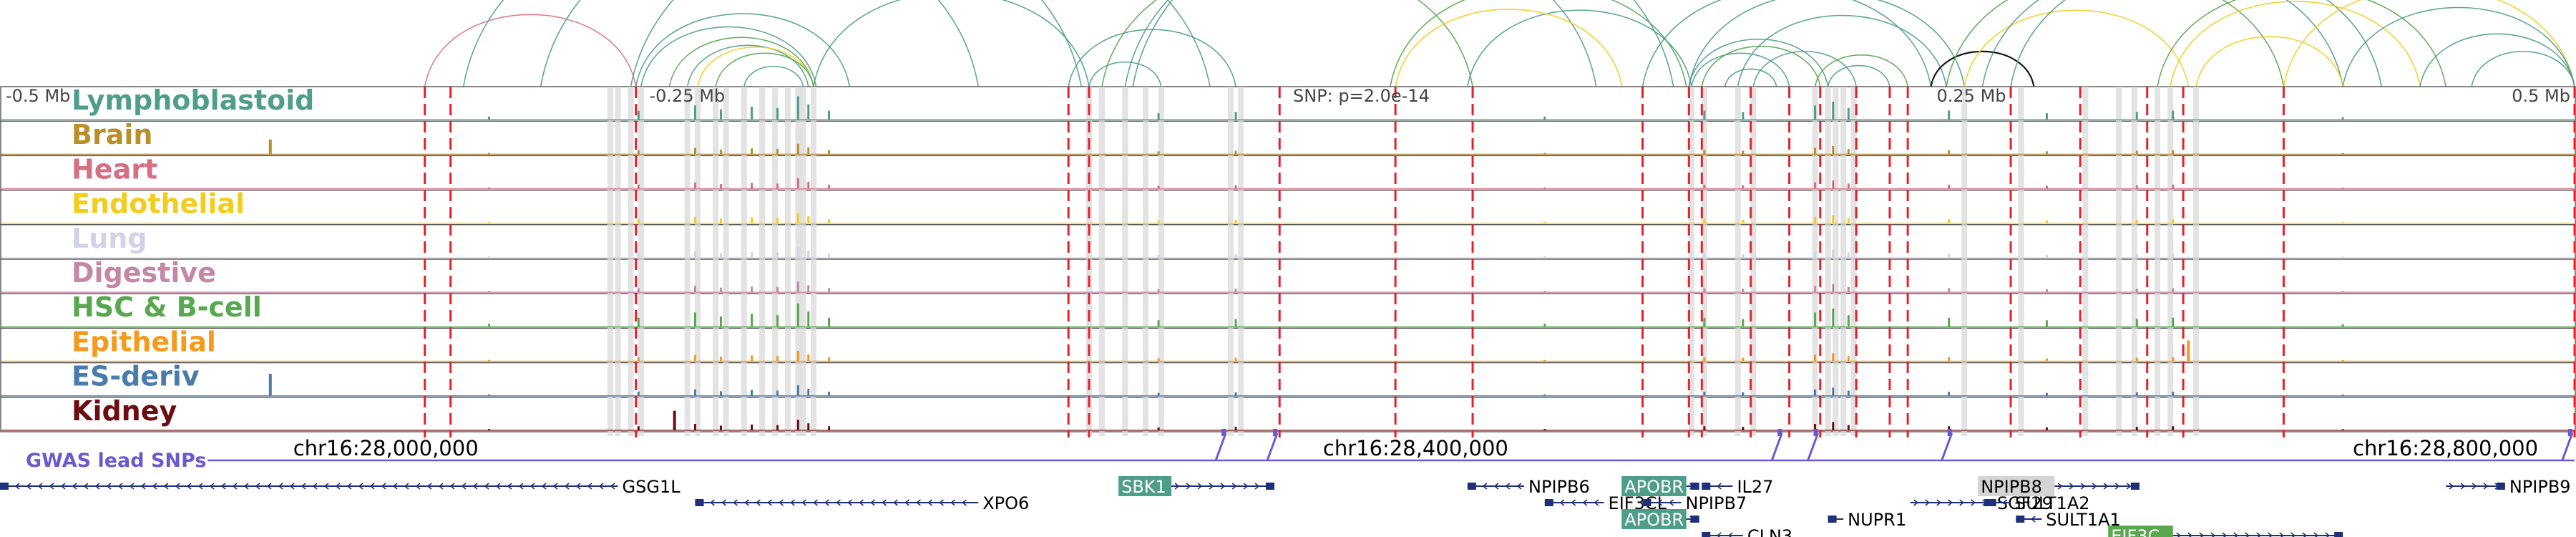  I want to click on coordinate-label: chr16:28,400,000, so click(1415, 448).